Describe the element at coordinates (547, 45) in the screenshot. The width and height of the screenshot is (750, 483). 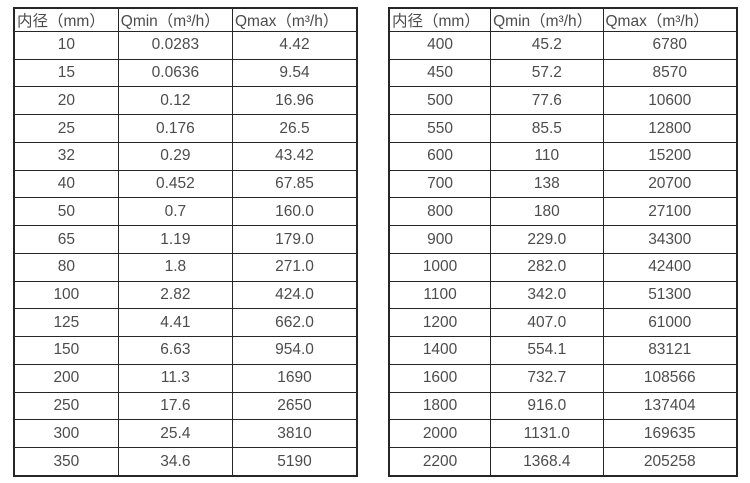
I see `table-cell: 45.2` at that location.